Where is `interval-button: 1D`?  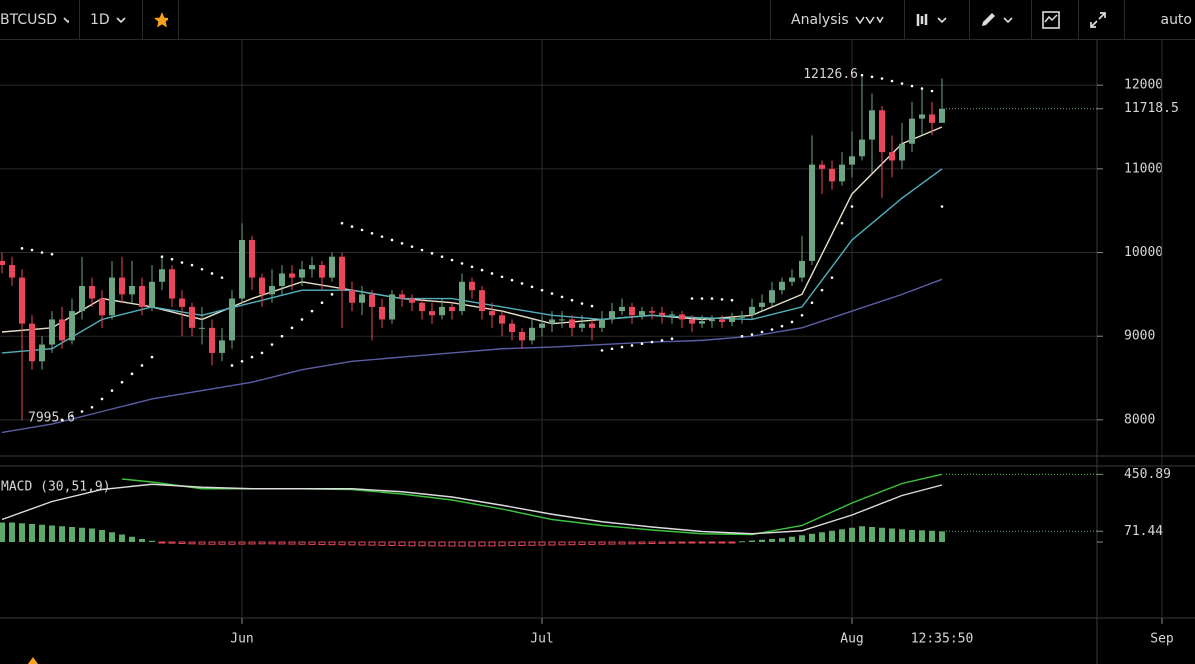
interval-button: 1D is located at coordinates (111, 19).